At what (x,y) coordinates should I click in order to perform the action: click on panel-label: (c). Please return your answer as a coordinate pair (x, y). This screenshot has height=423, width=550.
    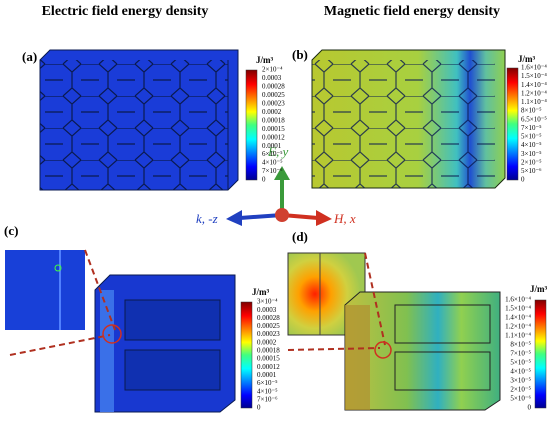
    Looking at the image, I should click on (11, 230).